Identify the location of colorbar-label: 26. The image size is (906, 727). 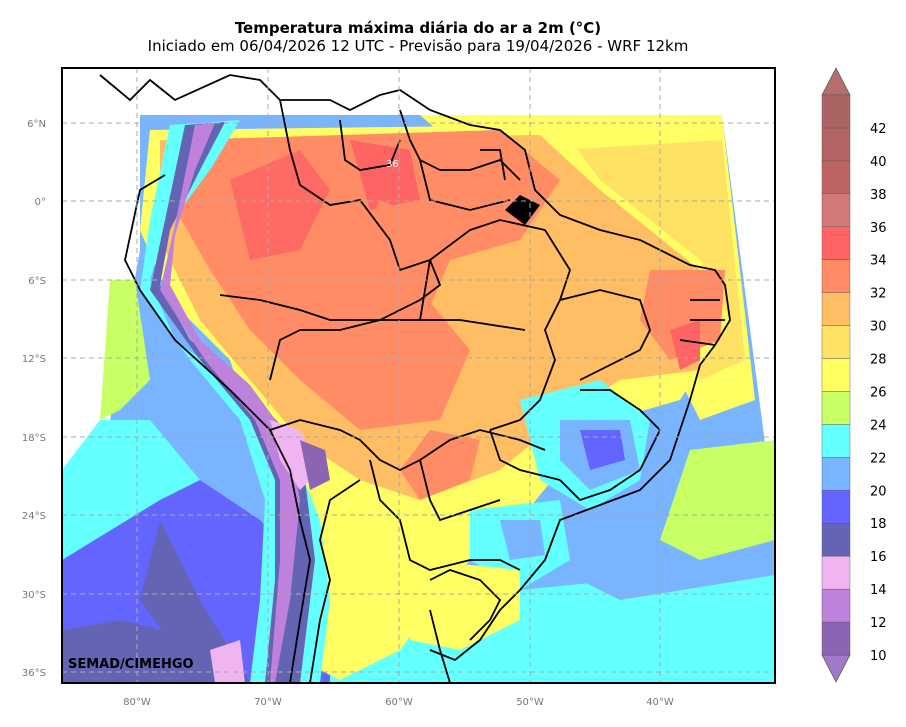
(878, 392).